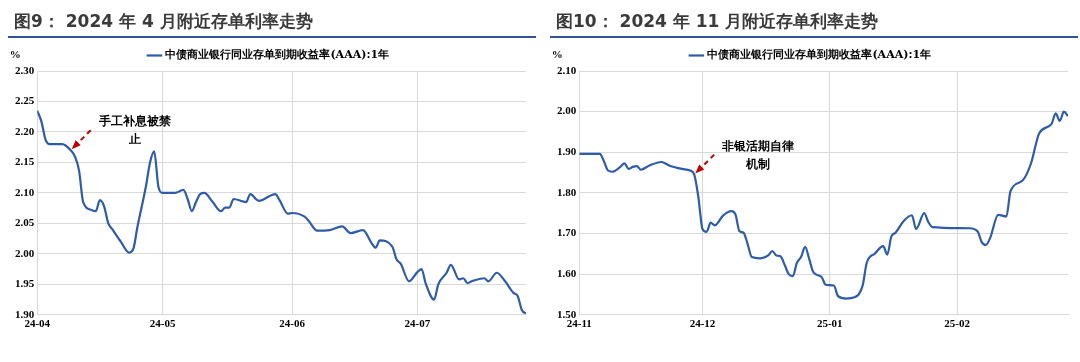  What do you see at coordinates (25, 69) in the screenshot?
I see `y-tick-label: 2.30` at bounding box center [25, 69].